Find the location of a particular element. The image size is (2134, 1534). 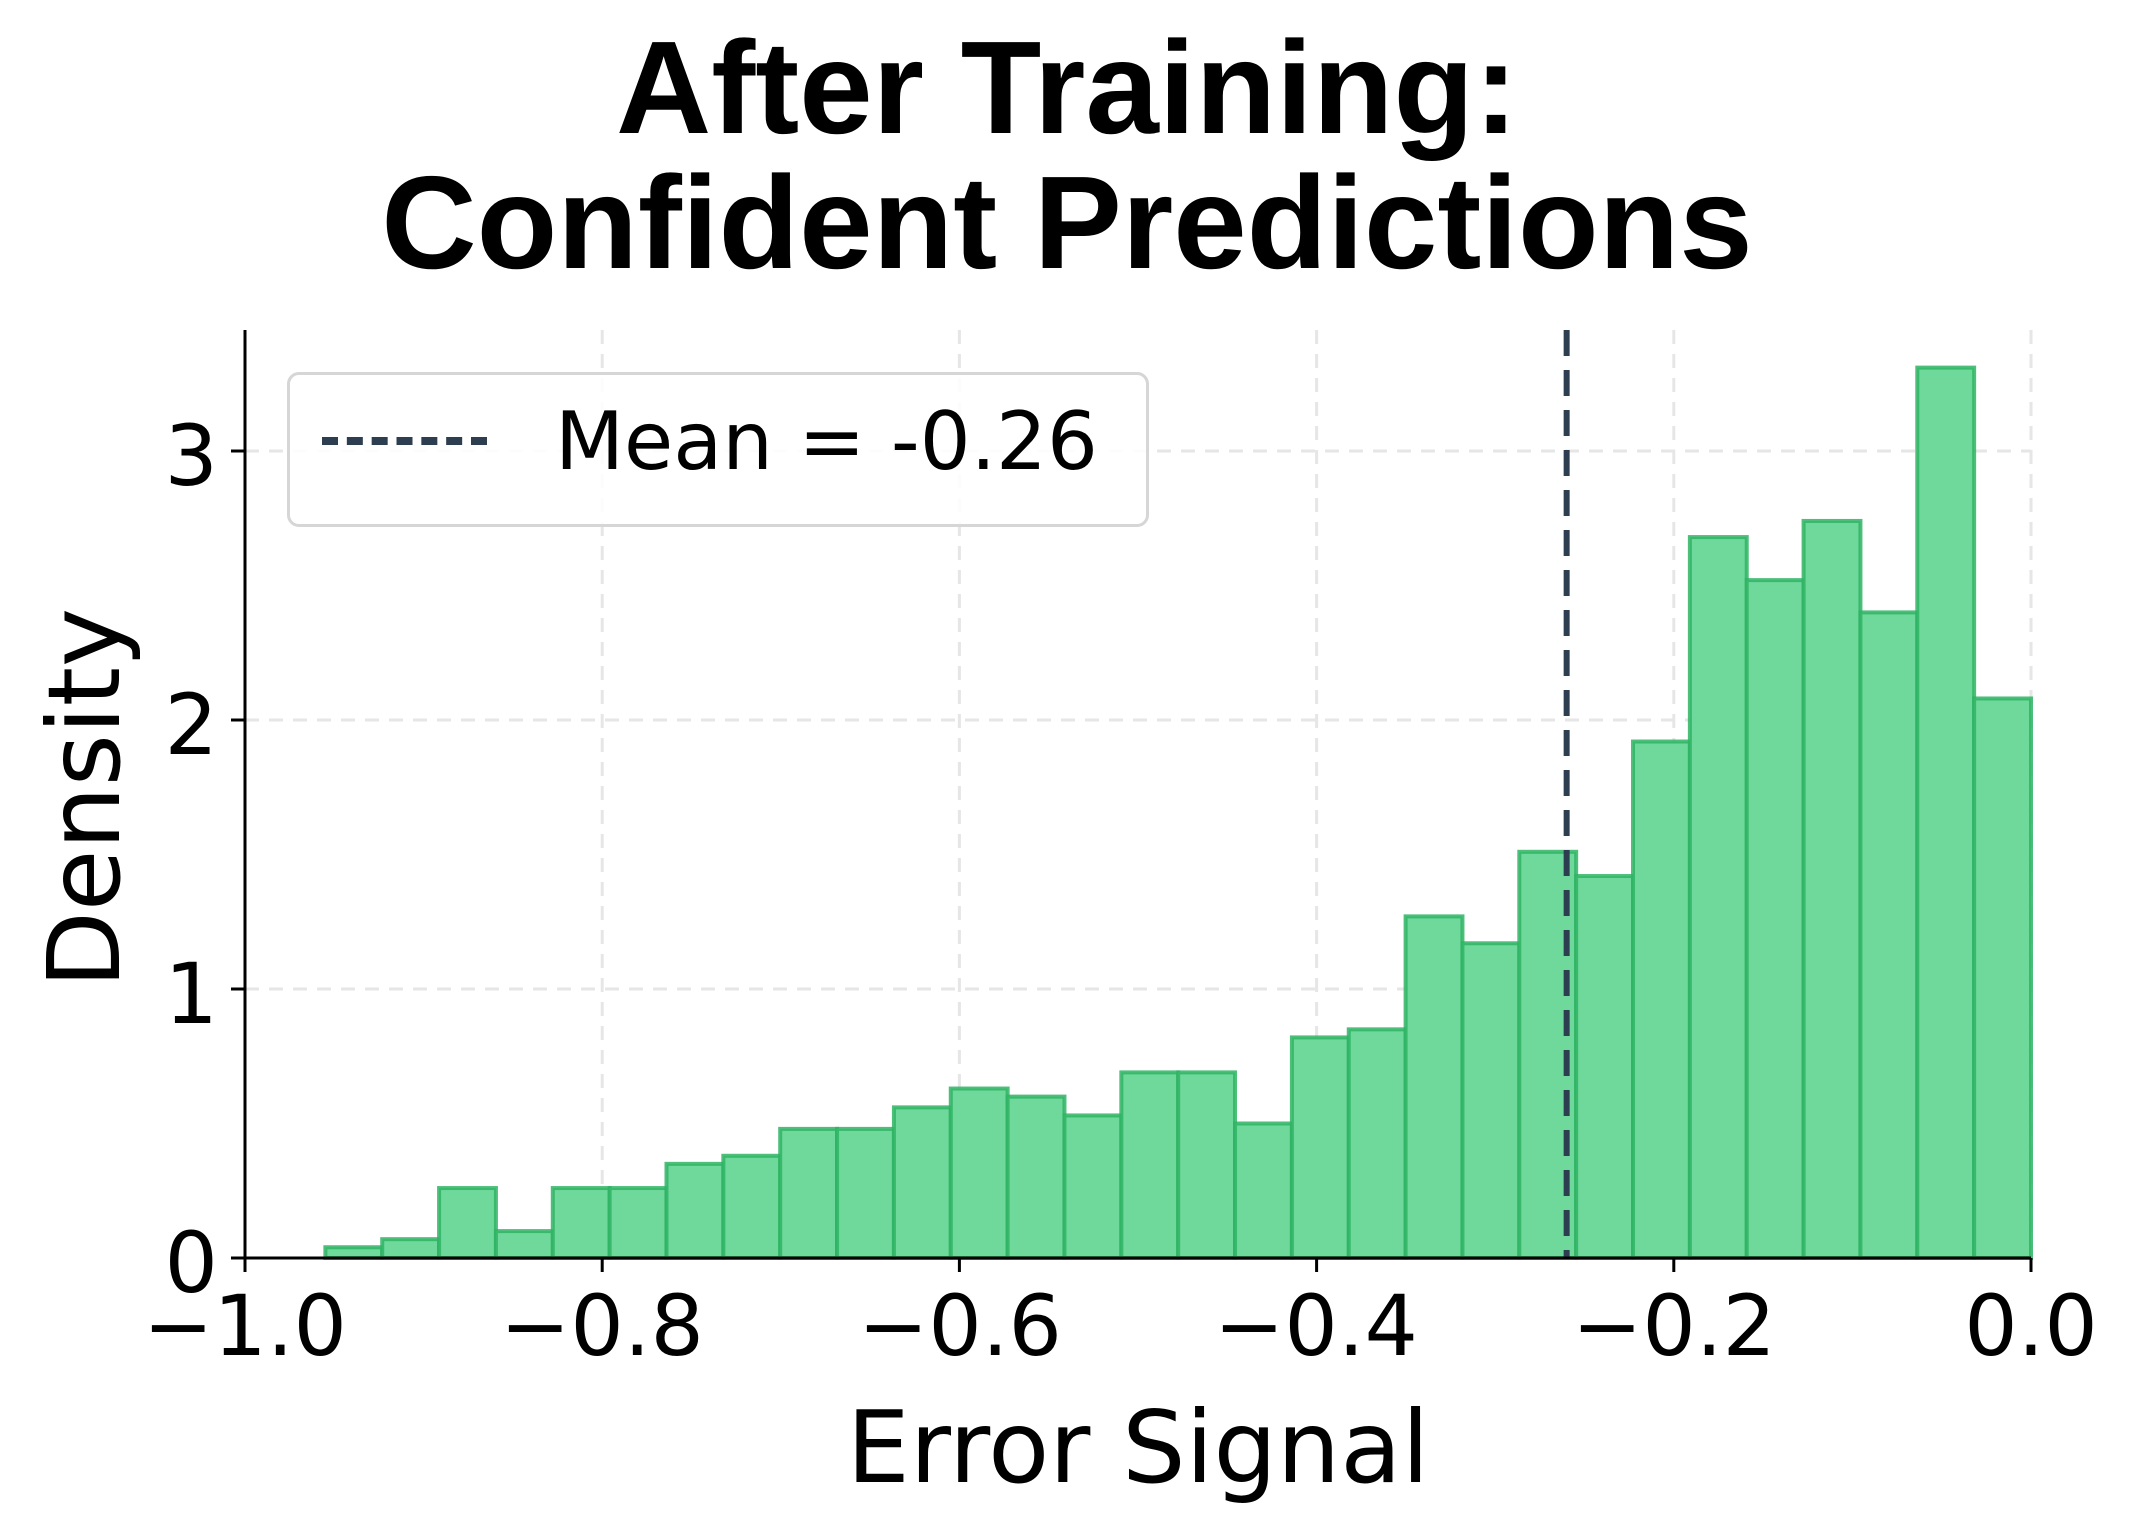

y-tick-label: 0 is located at coordinates (191, 1263).